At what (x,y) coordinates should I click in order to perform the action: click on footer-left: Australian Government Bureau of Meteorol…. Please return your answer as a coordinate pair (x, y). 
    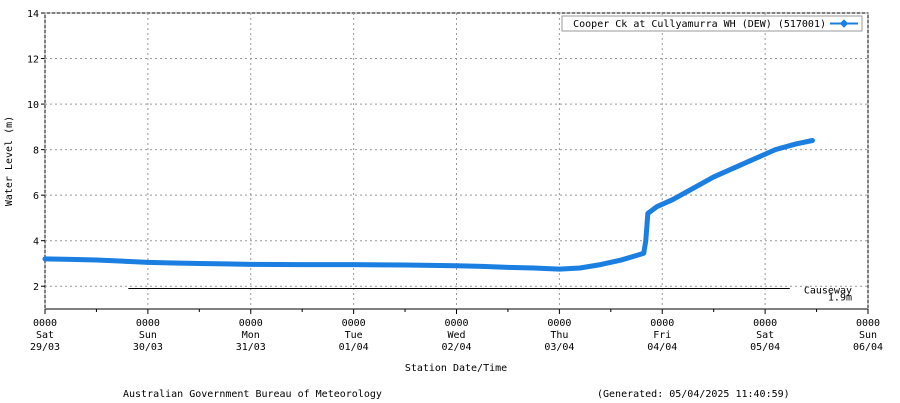
    Looking at the image, I should click on (252, 394).